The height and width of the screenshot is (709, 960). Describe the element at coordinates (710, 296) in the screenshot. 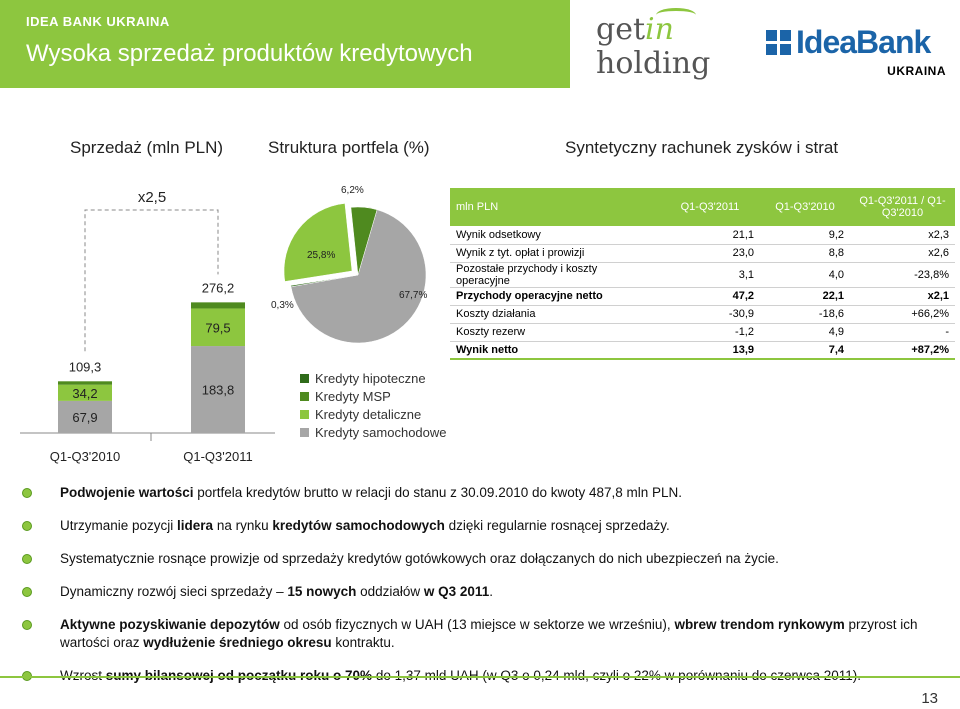

I see `table-cell: 47,2` at that location.